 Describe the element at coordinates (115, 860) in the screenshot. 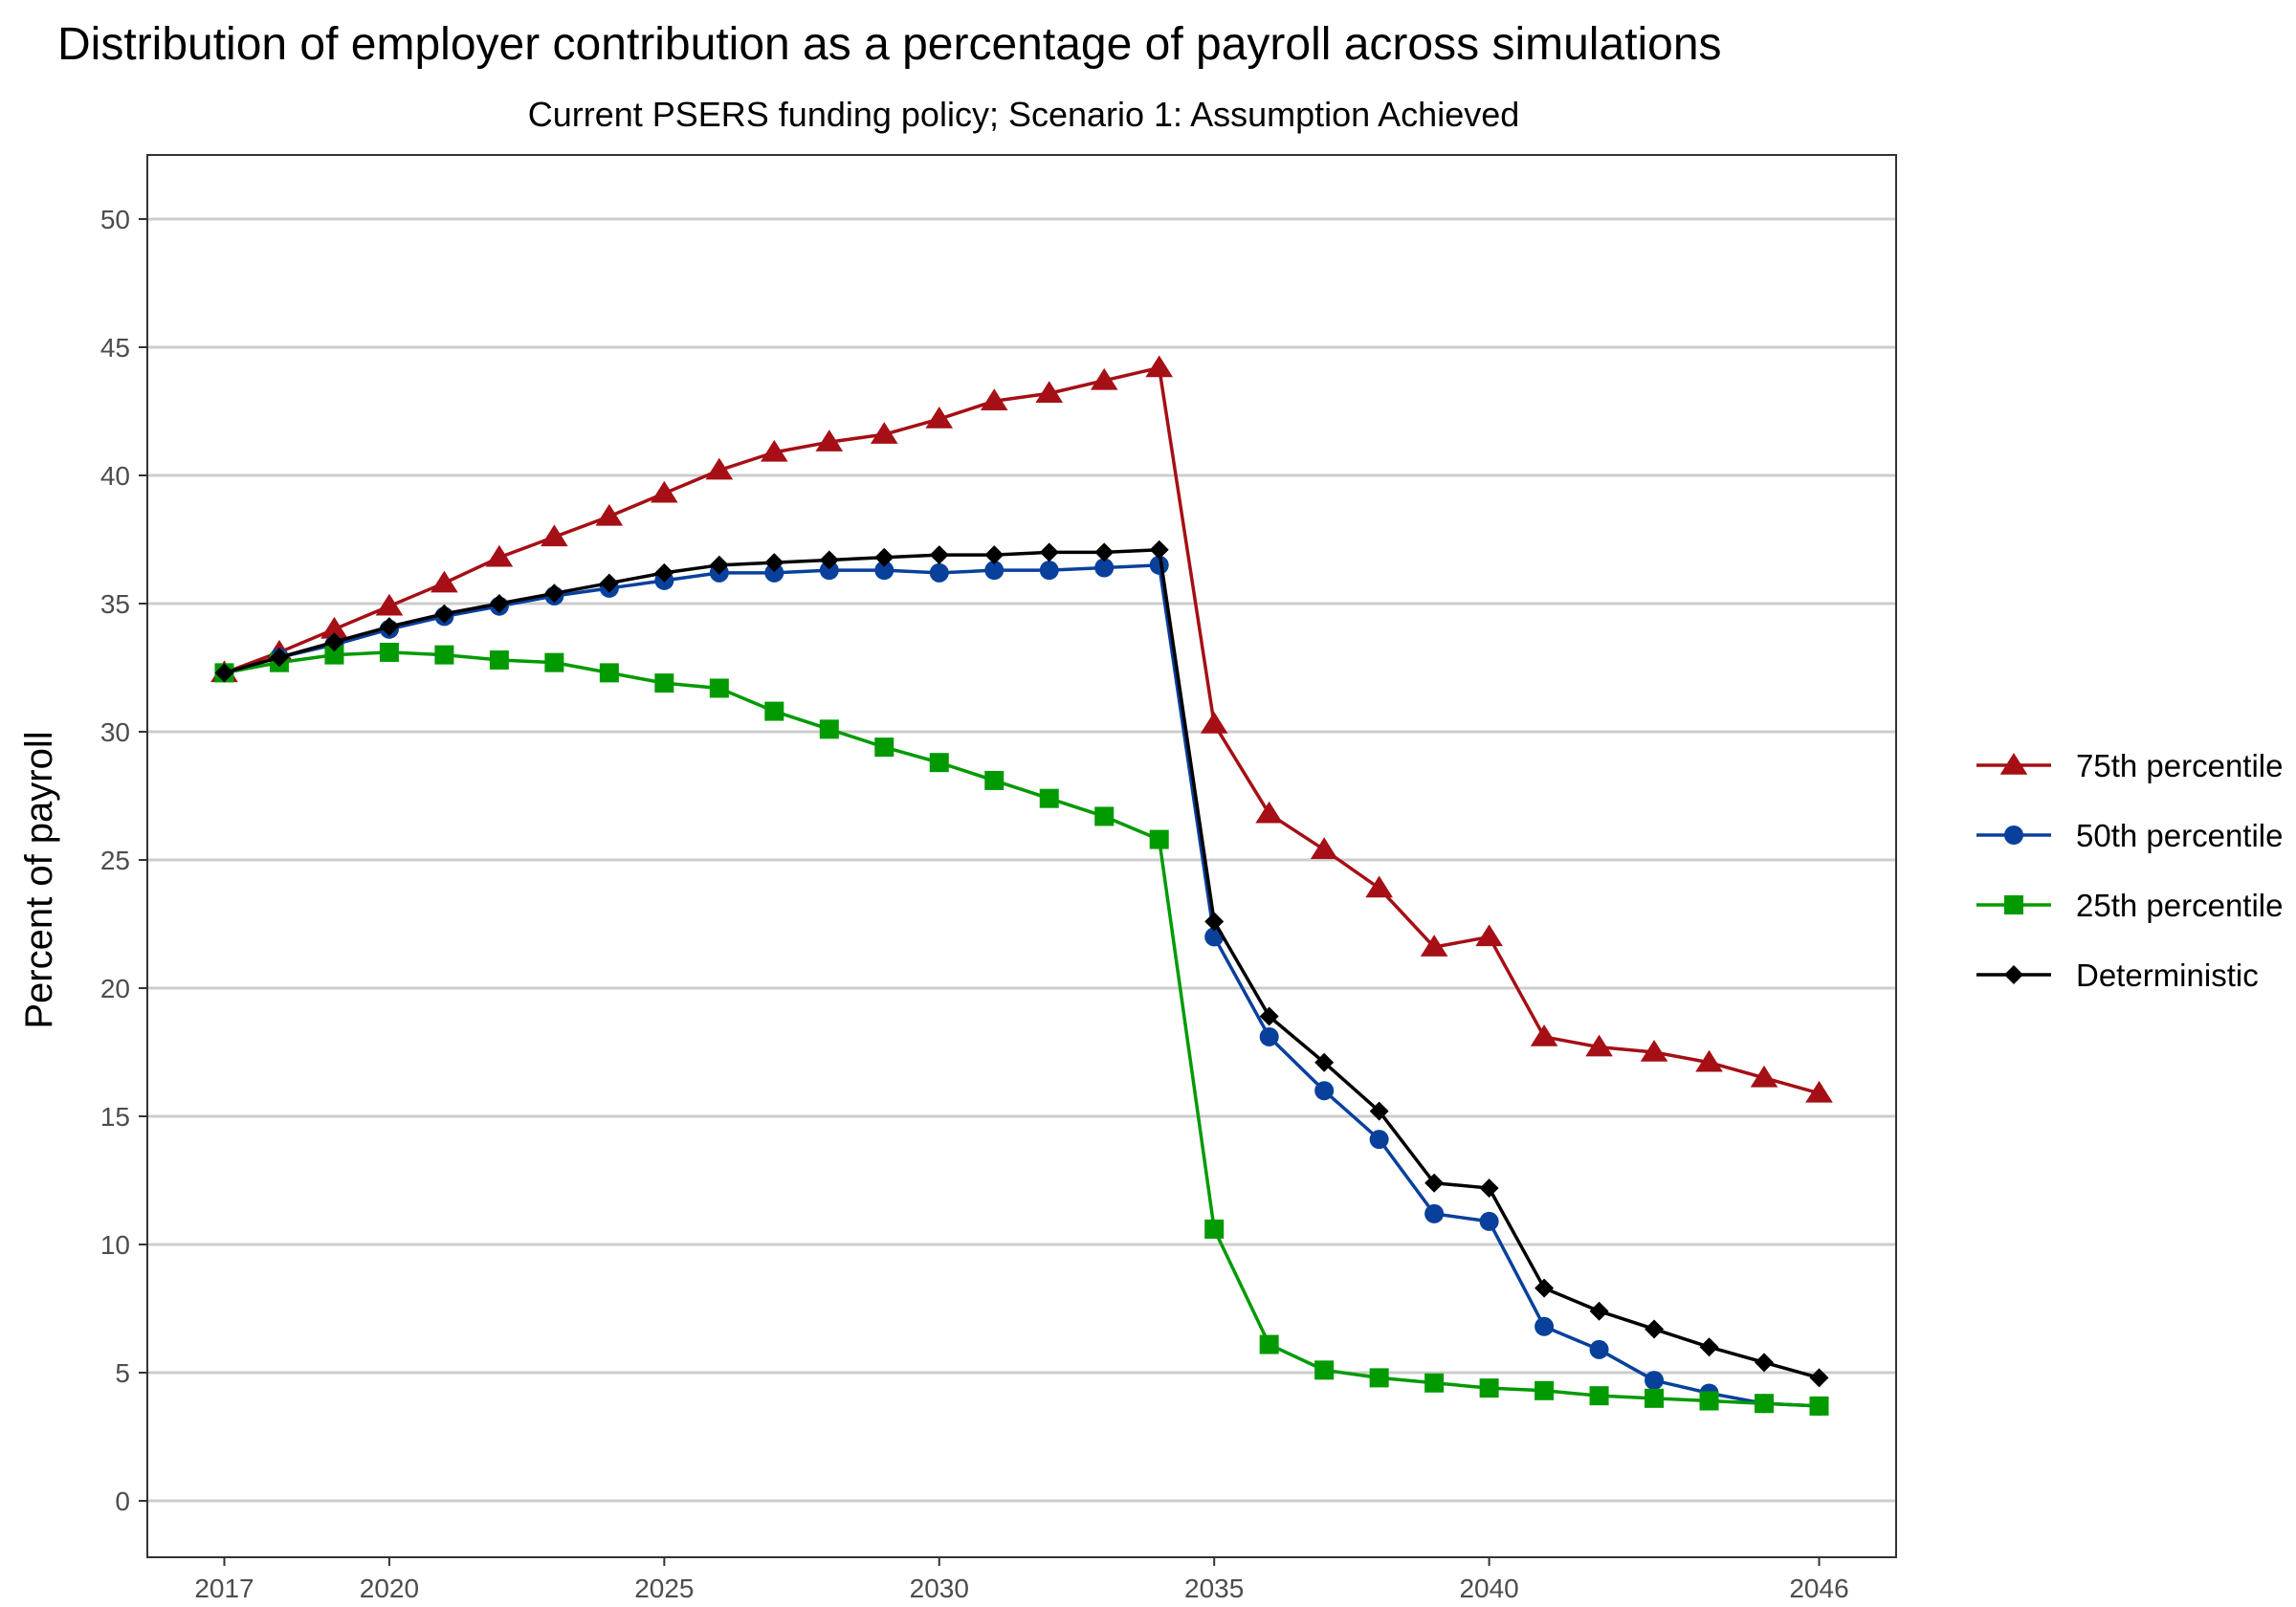

I see `y-tick-label: 25` at that location.